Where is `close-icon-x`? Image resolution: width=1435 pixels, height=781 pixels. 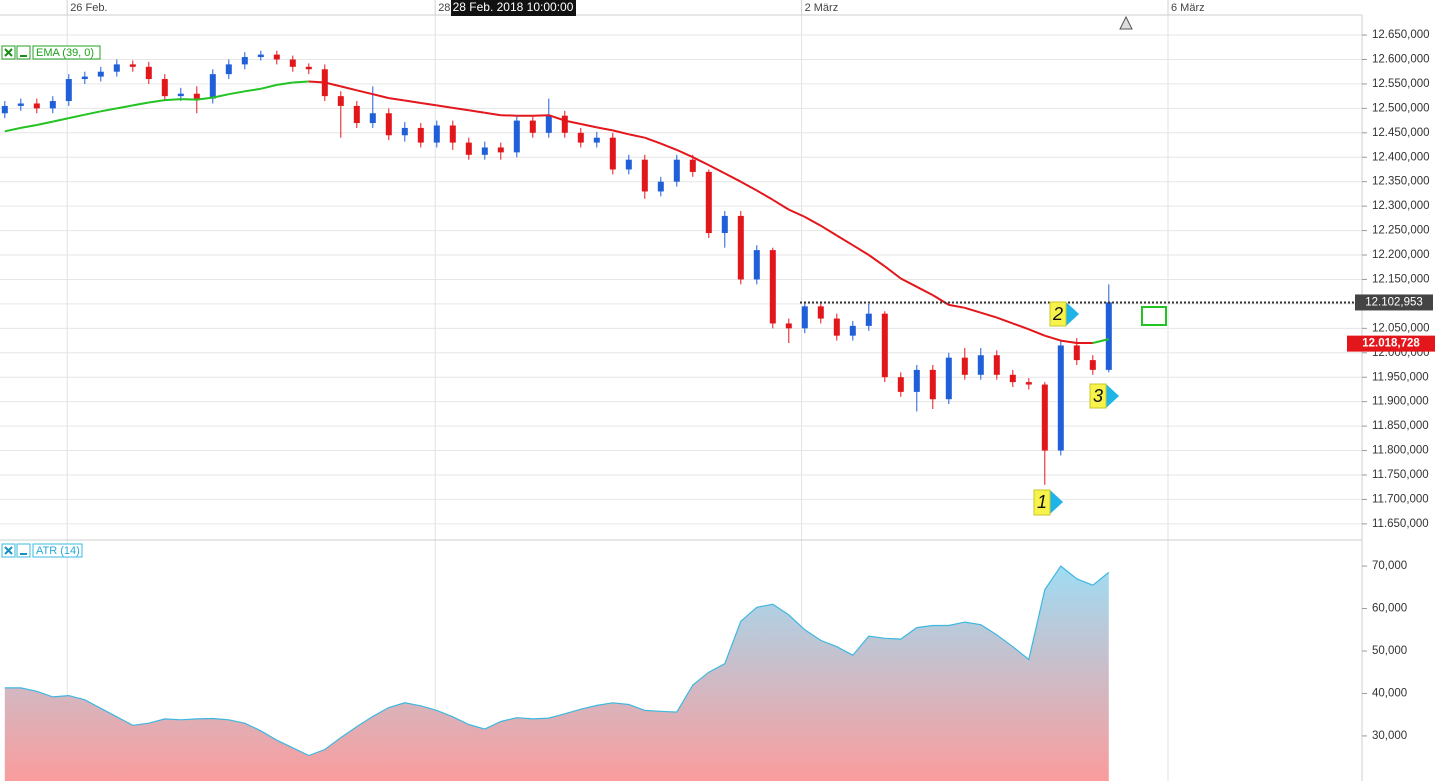
close-icon-x is located at coordinates (8, 52).